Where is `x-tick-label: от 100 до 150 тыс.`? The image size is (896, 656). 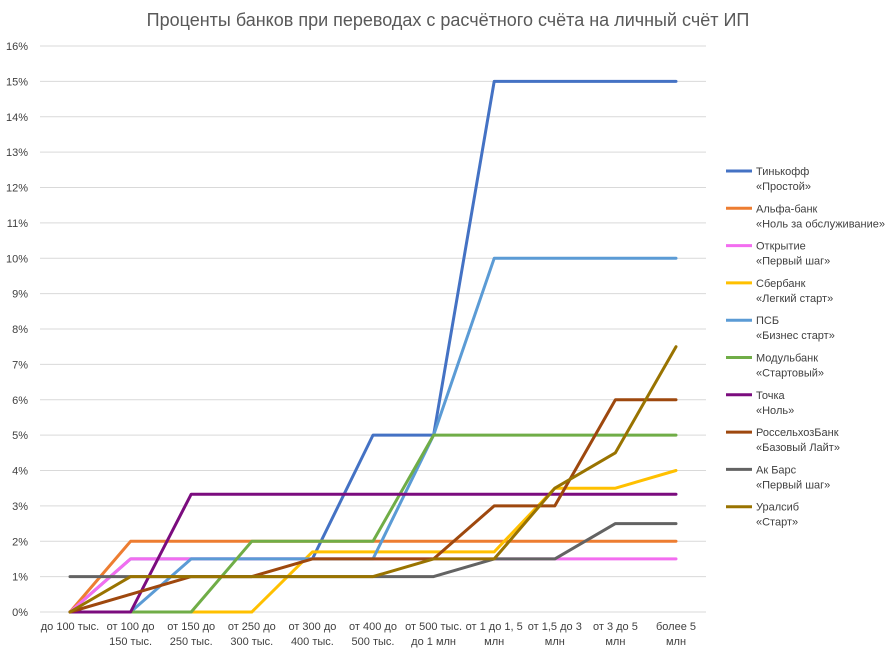 x-tick-label: от 100 до 150 тыс. is located at coordinates (131, 634).